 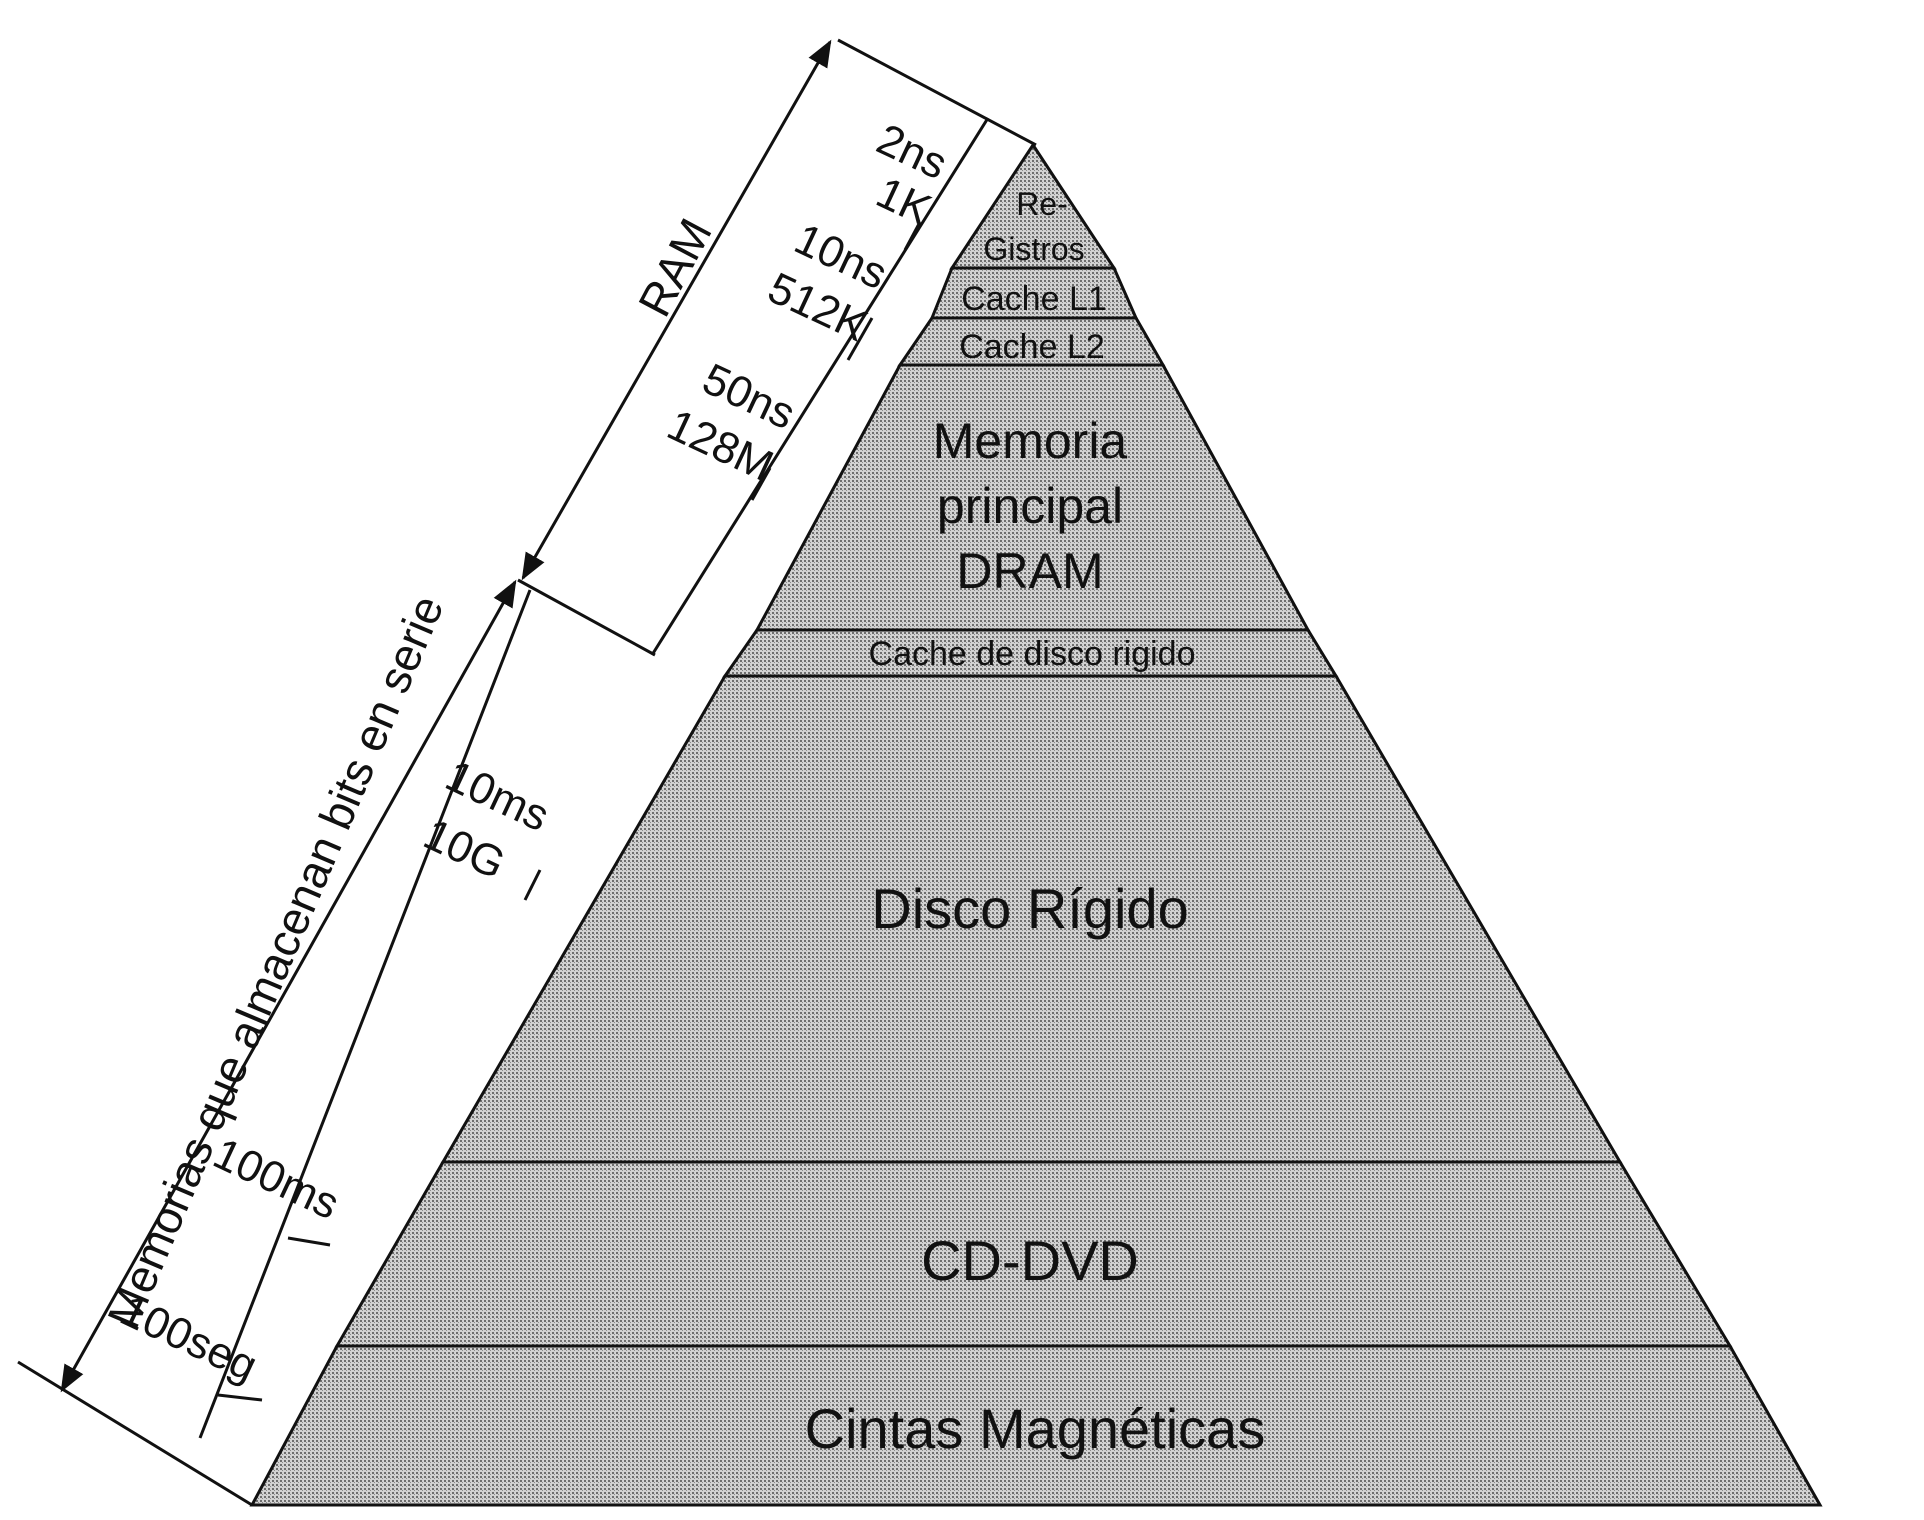 What do you see at coordinates (1029, 908) in the screenshot?
I see `label-disco-rigido: Disco Rígido` at bounding box center [1029, 908].